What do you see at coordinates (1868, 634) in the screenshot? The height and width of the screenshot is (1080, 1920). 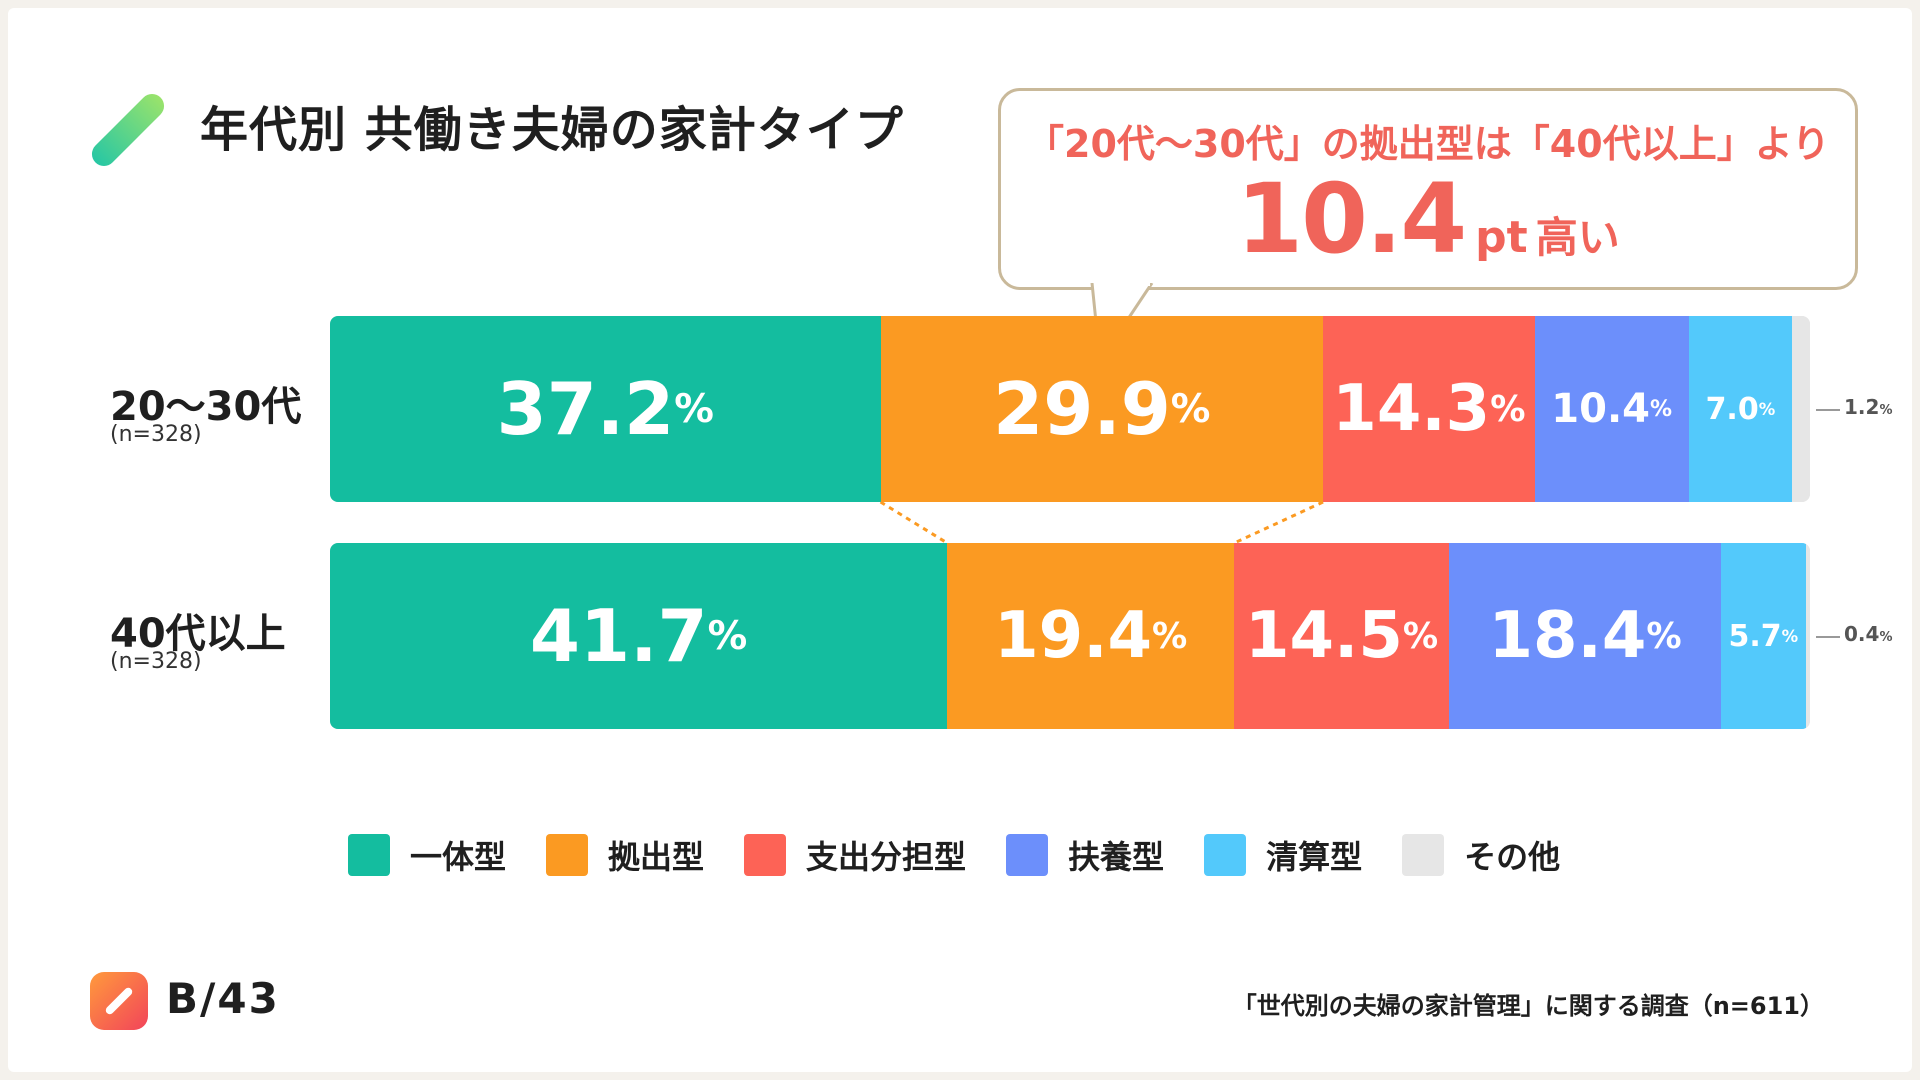 I see `data-label-external: 0.4%` at bounding box center [1868, 634].